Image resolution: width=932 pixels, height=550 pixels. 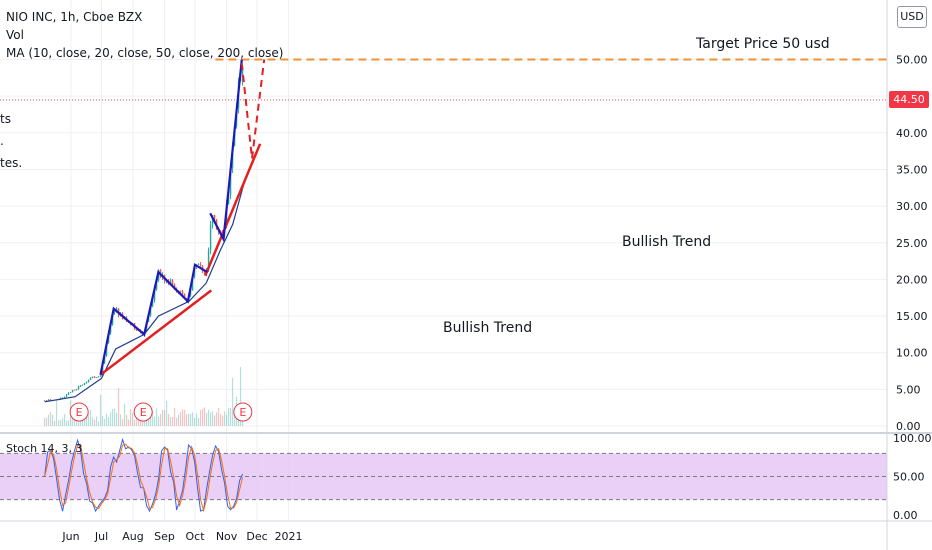 I want to click on price-tick-5: 25.00, so click(x=912, y=243).